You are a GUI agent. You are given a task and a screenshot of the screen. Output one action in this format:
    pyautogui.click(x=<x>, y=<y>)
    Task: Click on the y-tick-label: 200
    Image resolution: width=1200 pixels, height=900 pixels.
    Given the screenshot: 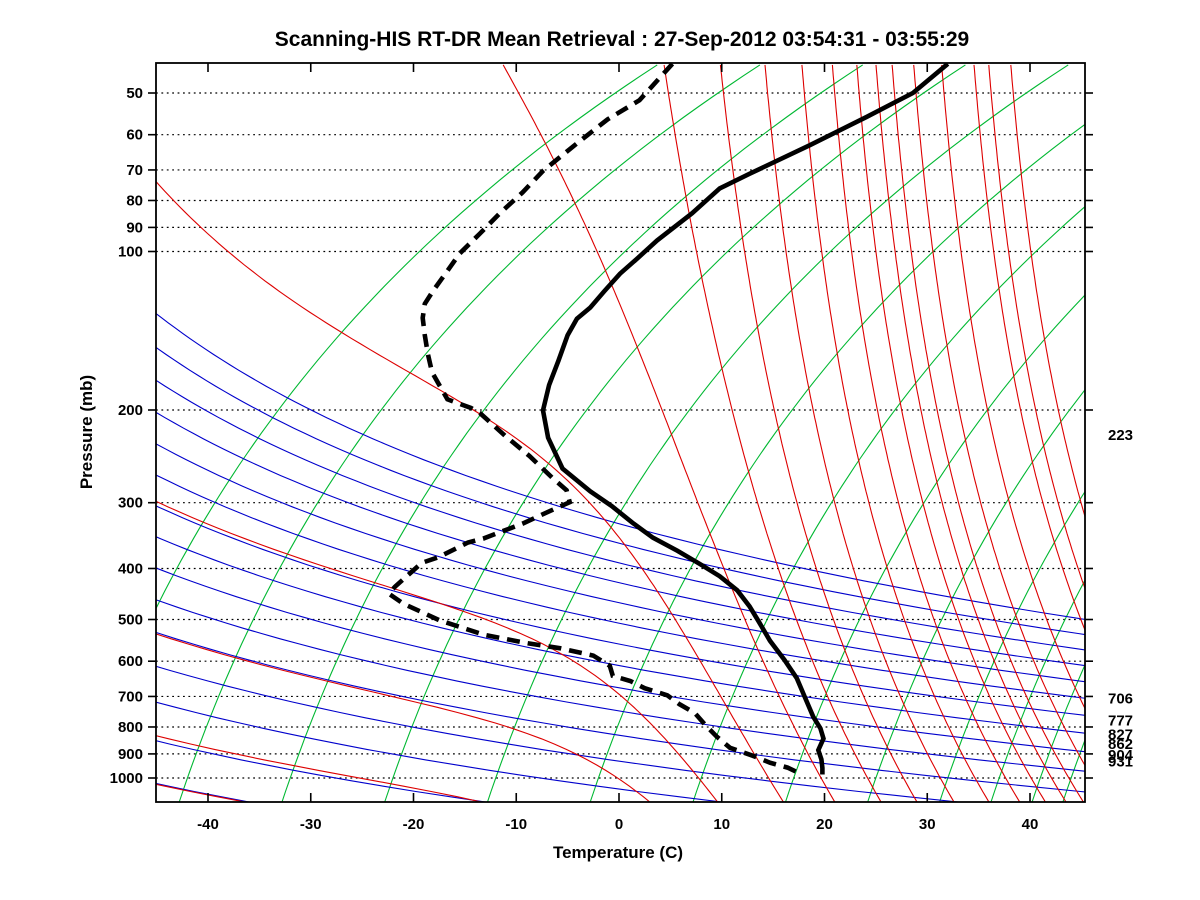 What is the action you would take?
    pyautogui.click(x=130, y=410)
    